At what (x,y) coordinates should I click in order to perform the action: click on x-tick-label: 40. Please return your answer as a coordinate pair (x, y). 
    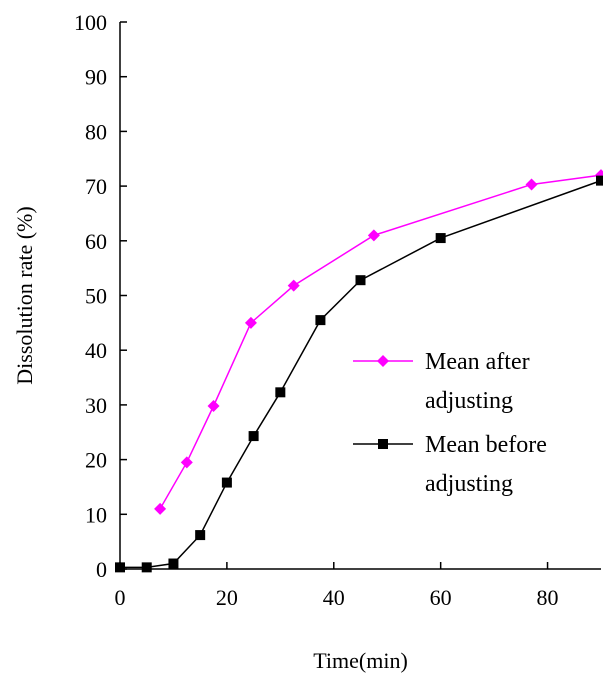
    Looking at the image, I should click on (334, 597).